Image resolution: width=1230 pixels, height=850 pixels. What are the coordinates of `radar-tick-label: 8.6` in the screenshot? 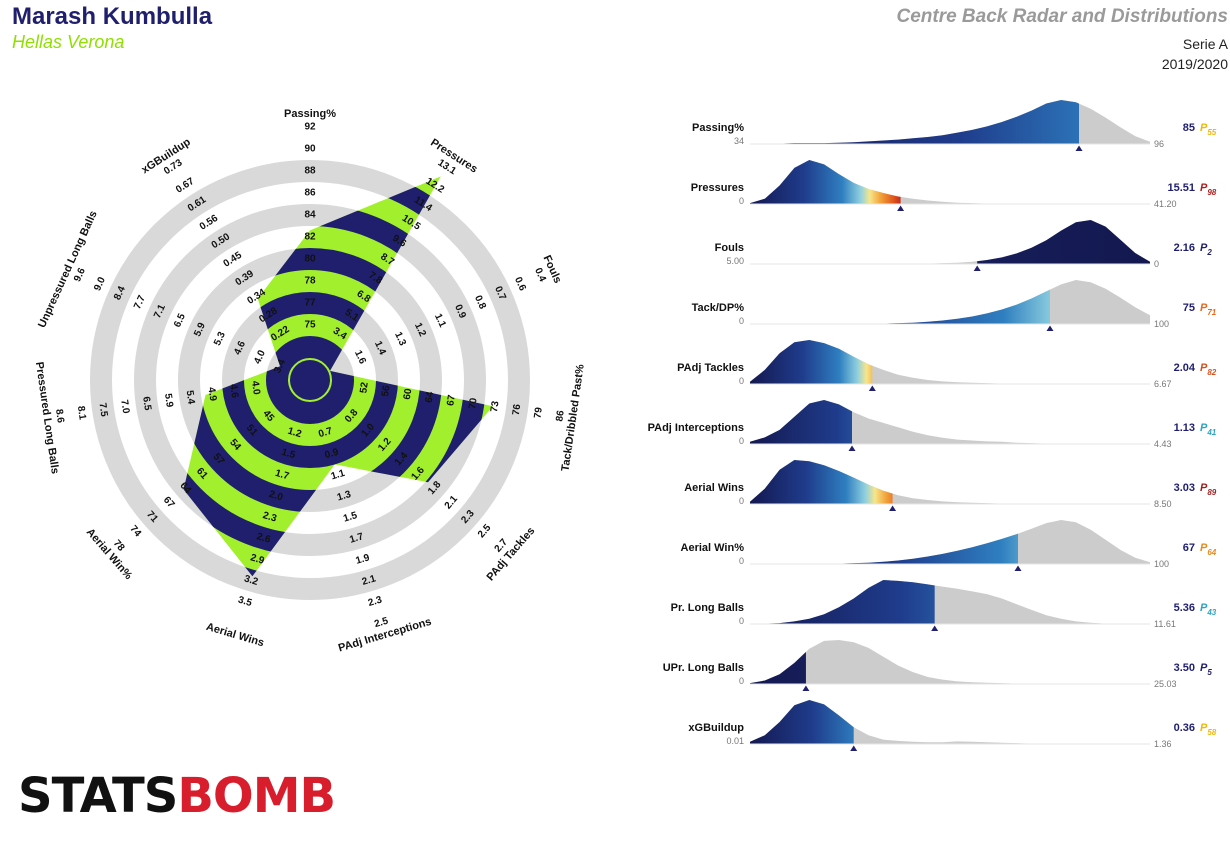 It's located at (59, 416).